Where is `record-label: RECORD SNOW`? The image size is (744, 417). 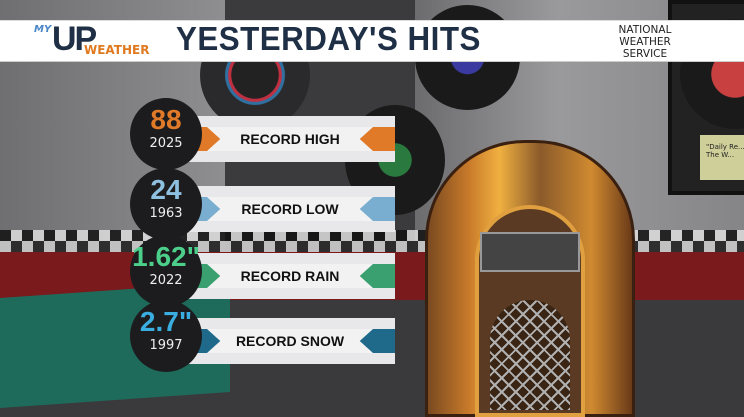
record-label: RECORD SNOW is located at coordinates (290, 341).